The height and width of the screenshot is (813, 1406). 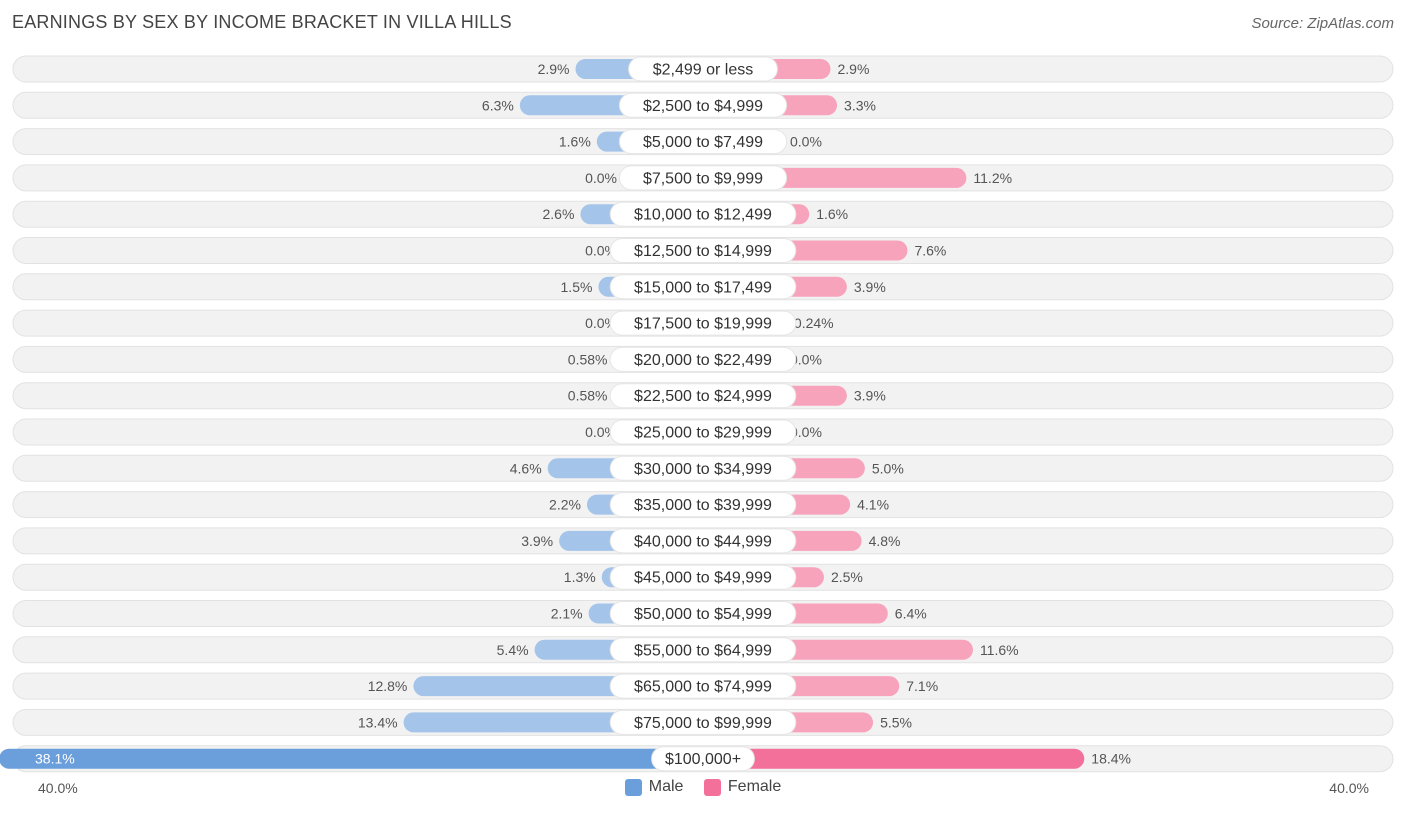 I want to click on axis-right-label: 40.0%, so click(x=1349, y=788).